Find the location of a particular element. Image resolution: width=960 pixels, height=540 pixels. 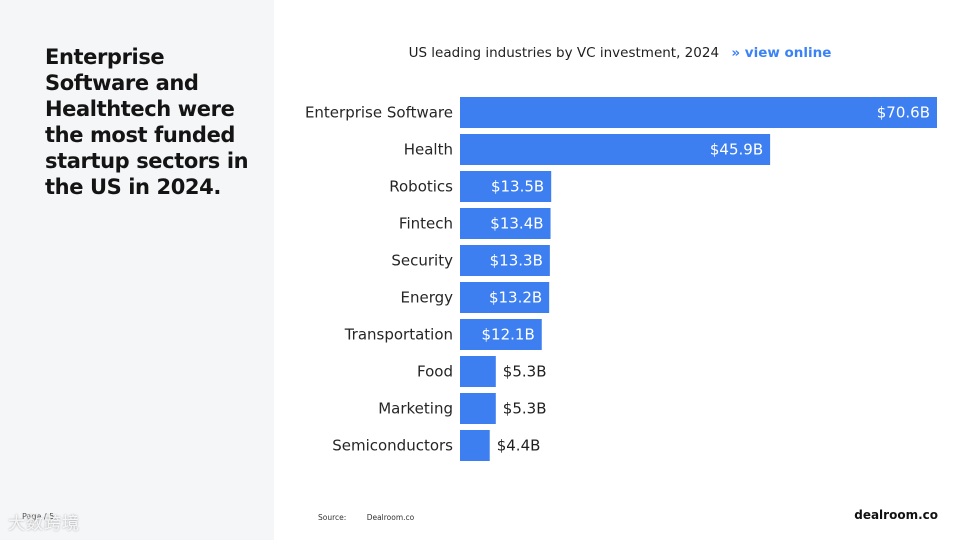

category-label: Health is located at coordinates (428, 150).